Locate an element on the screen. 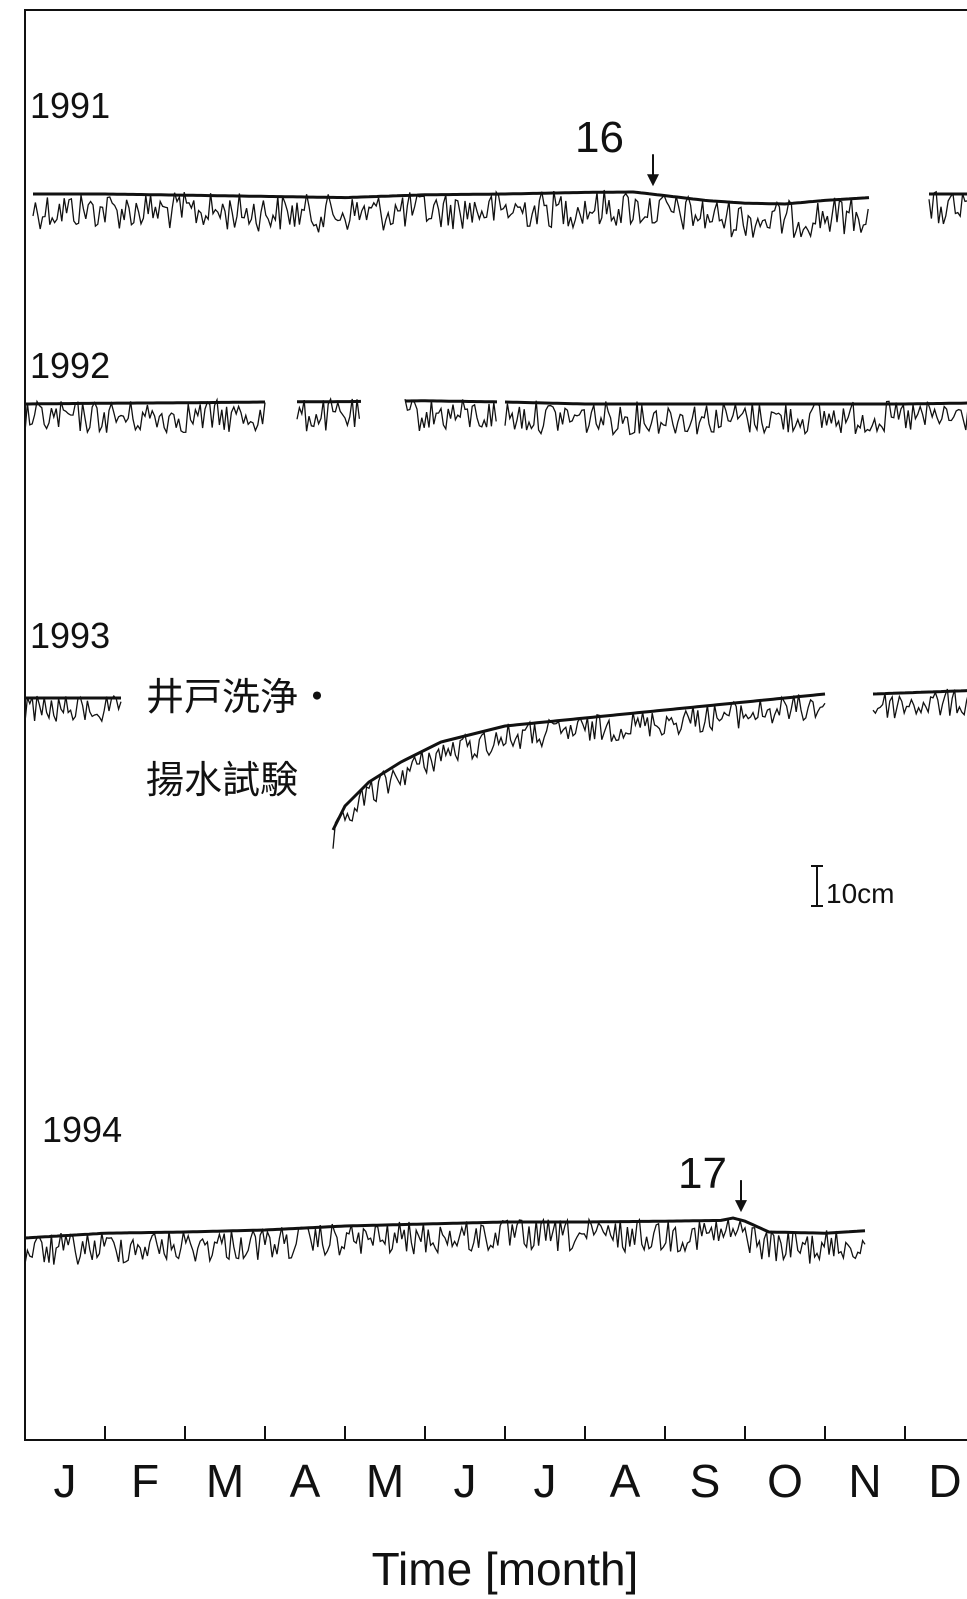 The width and height of the screenshot is (967, 1599). x-tick-label-6: J is located at coordinates (545, 1481).